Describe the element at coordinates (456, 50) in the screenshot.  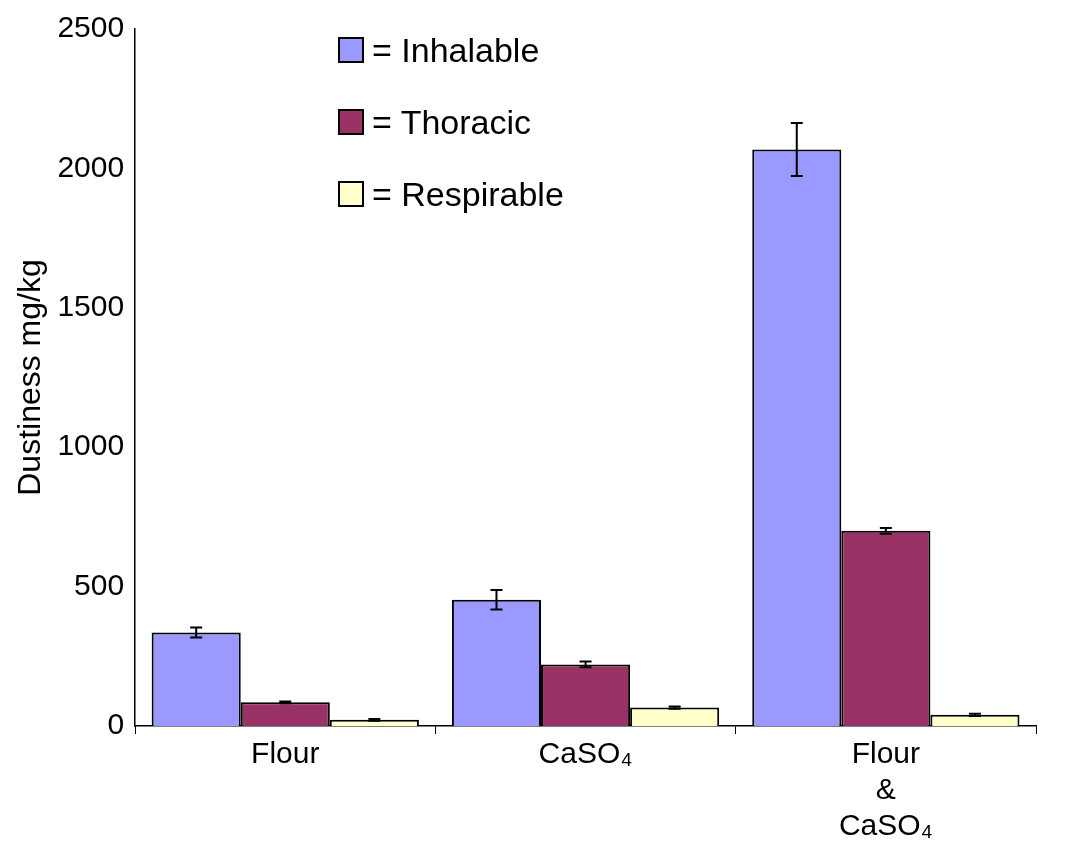
I see `legend-label: = Inhalable` at that location.